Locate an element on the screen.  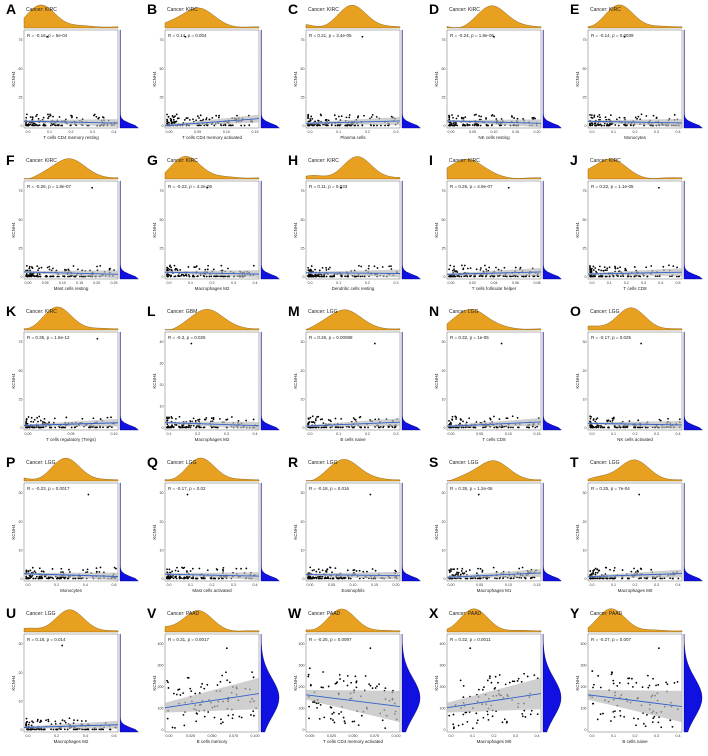
x-axis-label: NK cells activated is located at coordinates (635, 439).